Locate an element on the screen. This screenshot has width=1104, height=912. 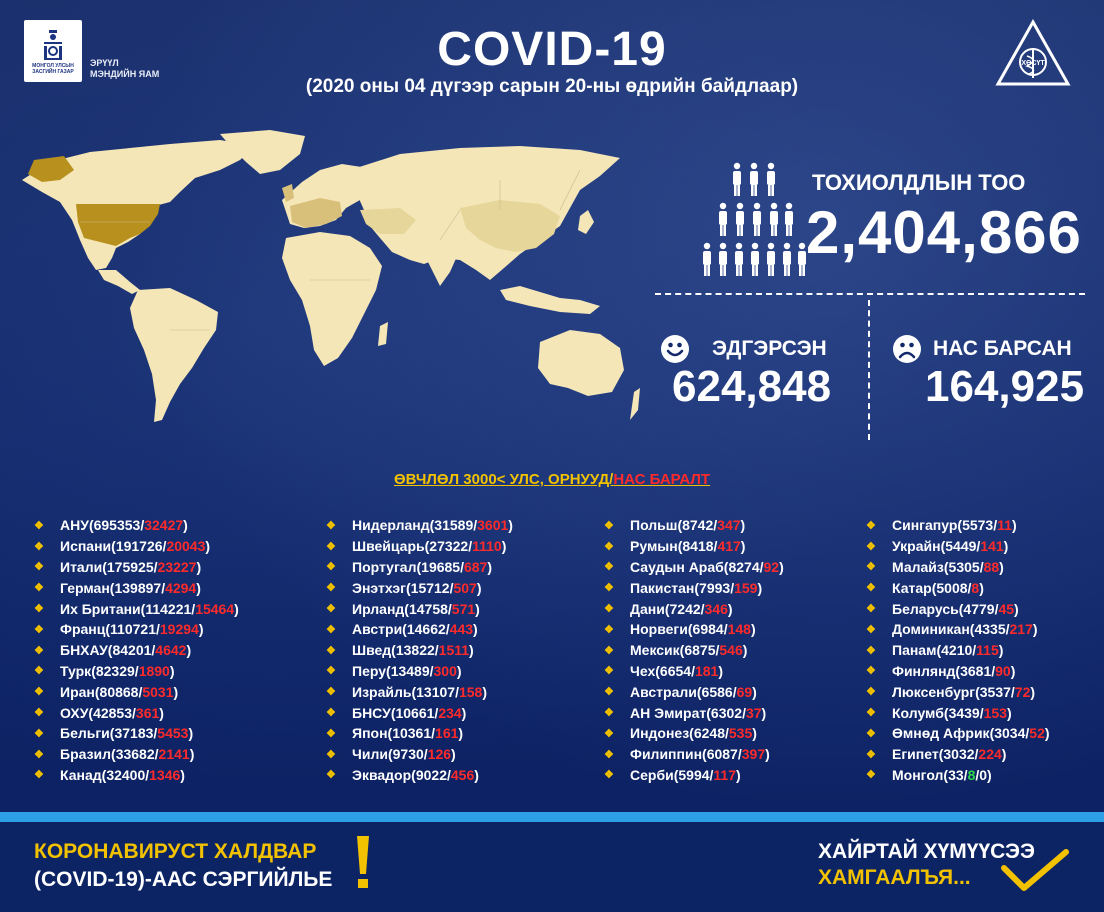
country-row: ❖ Саудын Араб (8274/92) is located at coordinates (694, 566).